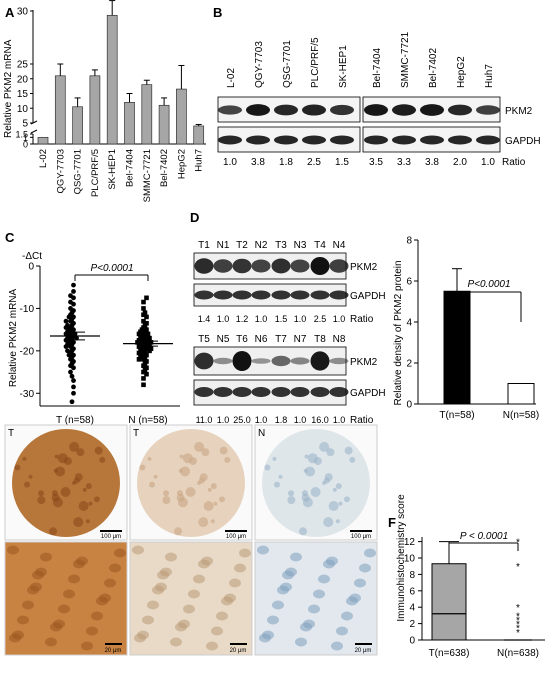 This screenshot has width=550, height=681. What do you see at coordinates (409, 241) in the screenshot?
I see `panel-d-bar-ytick-label: 8` at bounding box center [409, 241].